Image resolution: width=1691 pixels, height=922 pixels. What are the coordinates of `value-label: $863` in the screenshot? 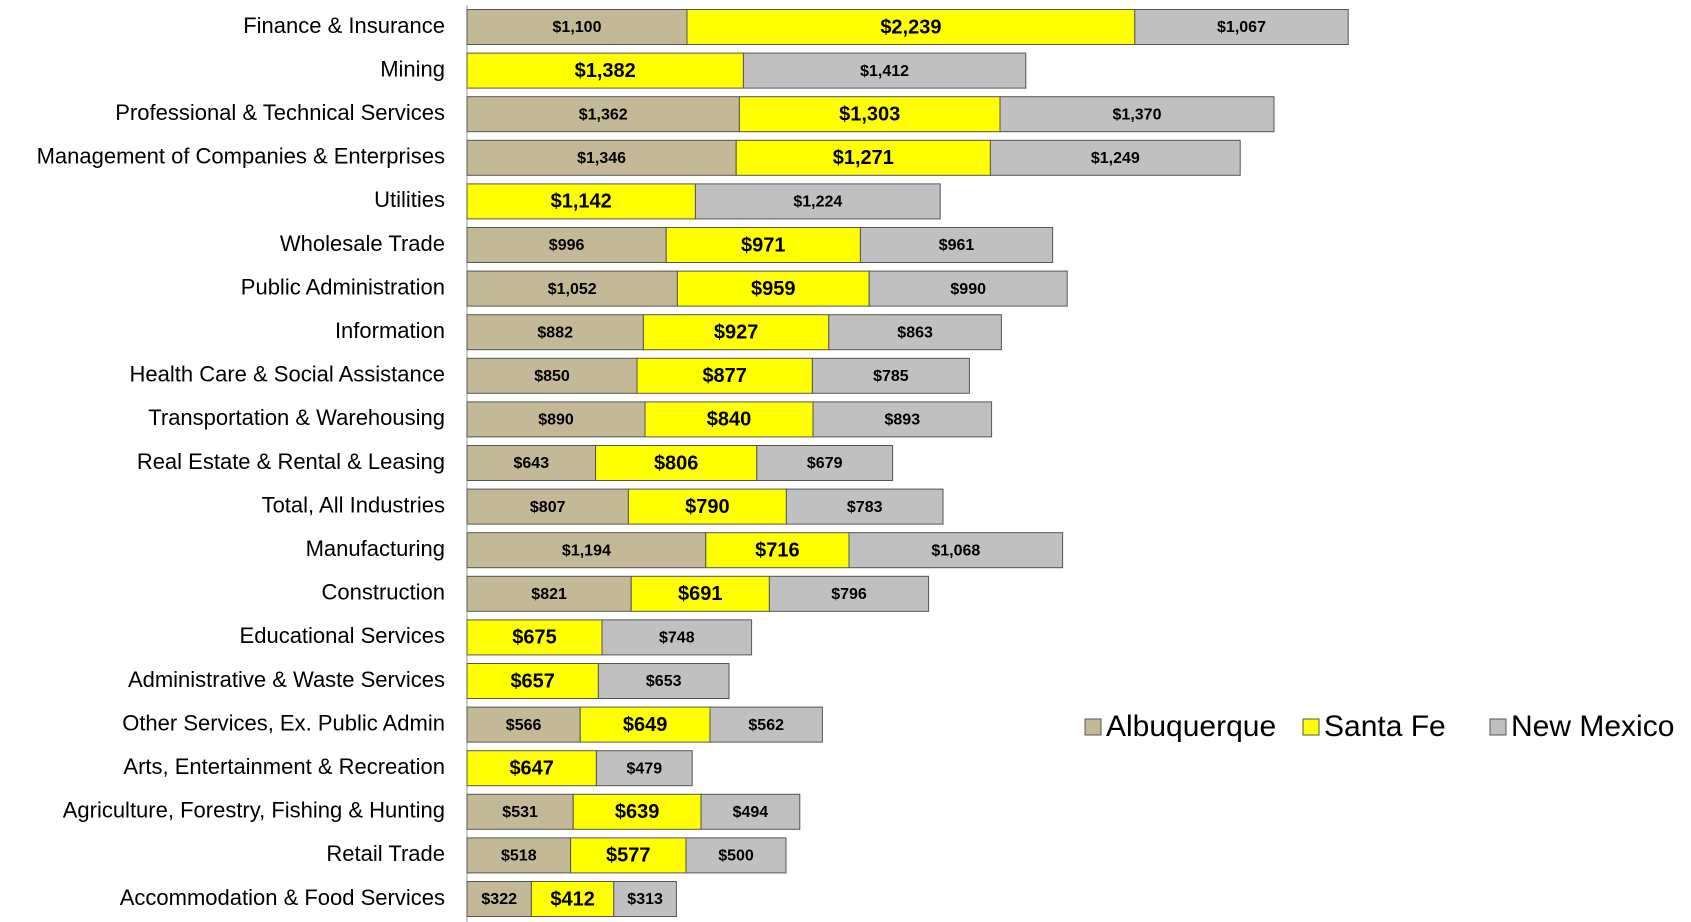 It's located at (915, 332).